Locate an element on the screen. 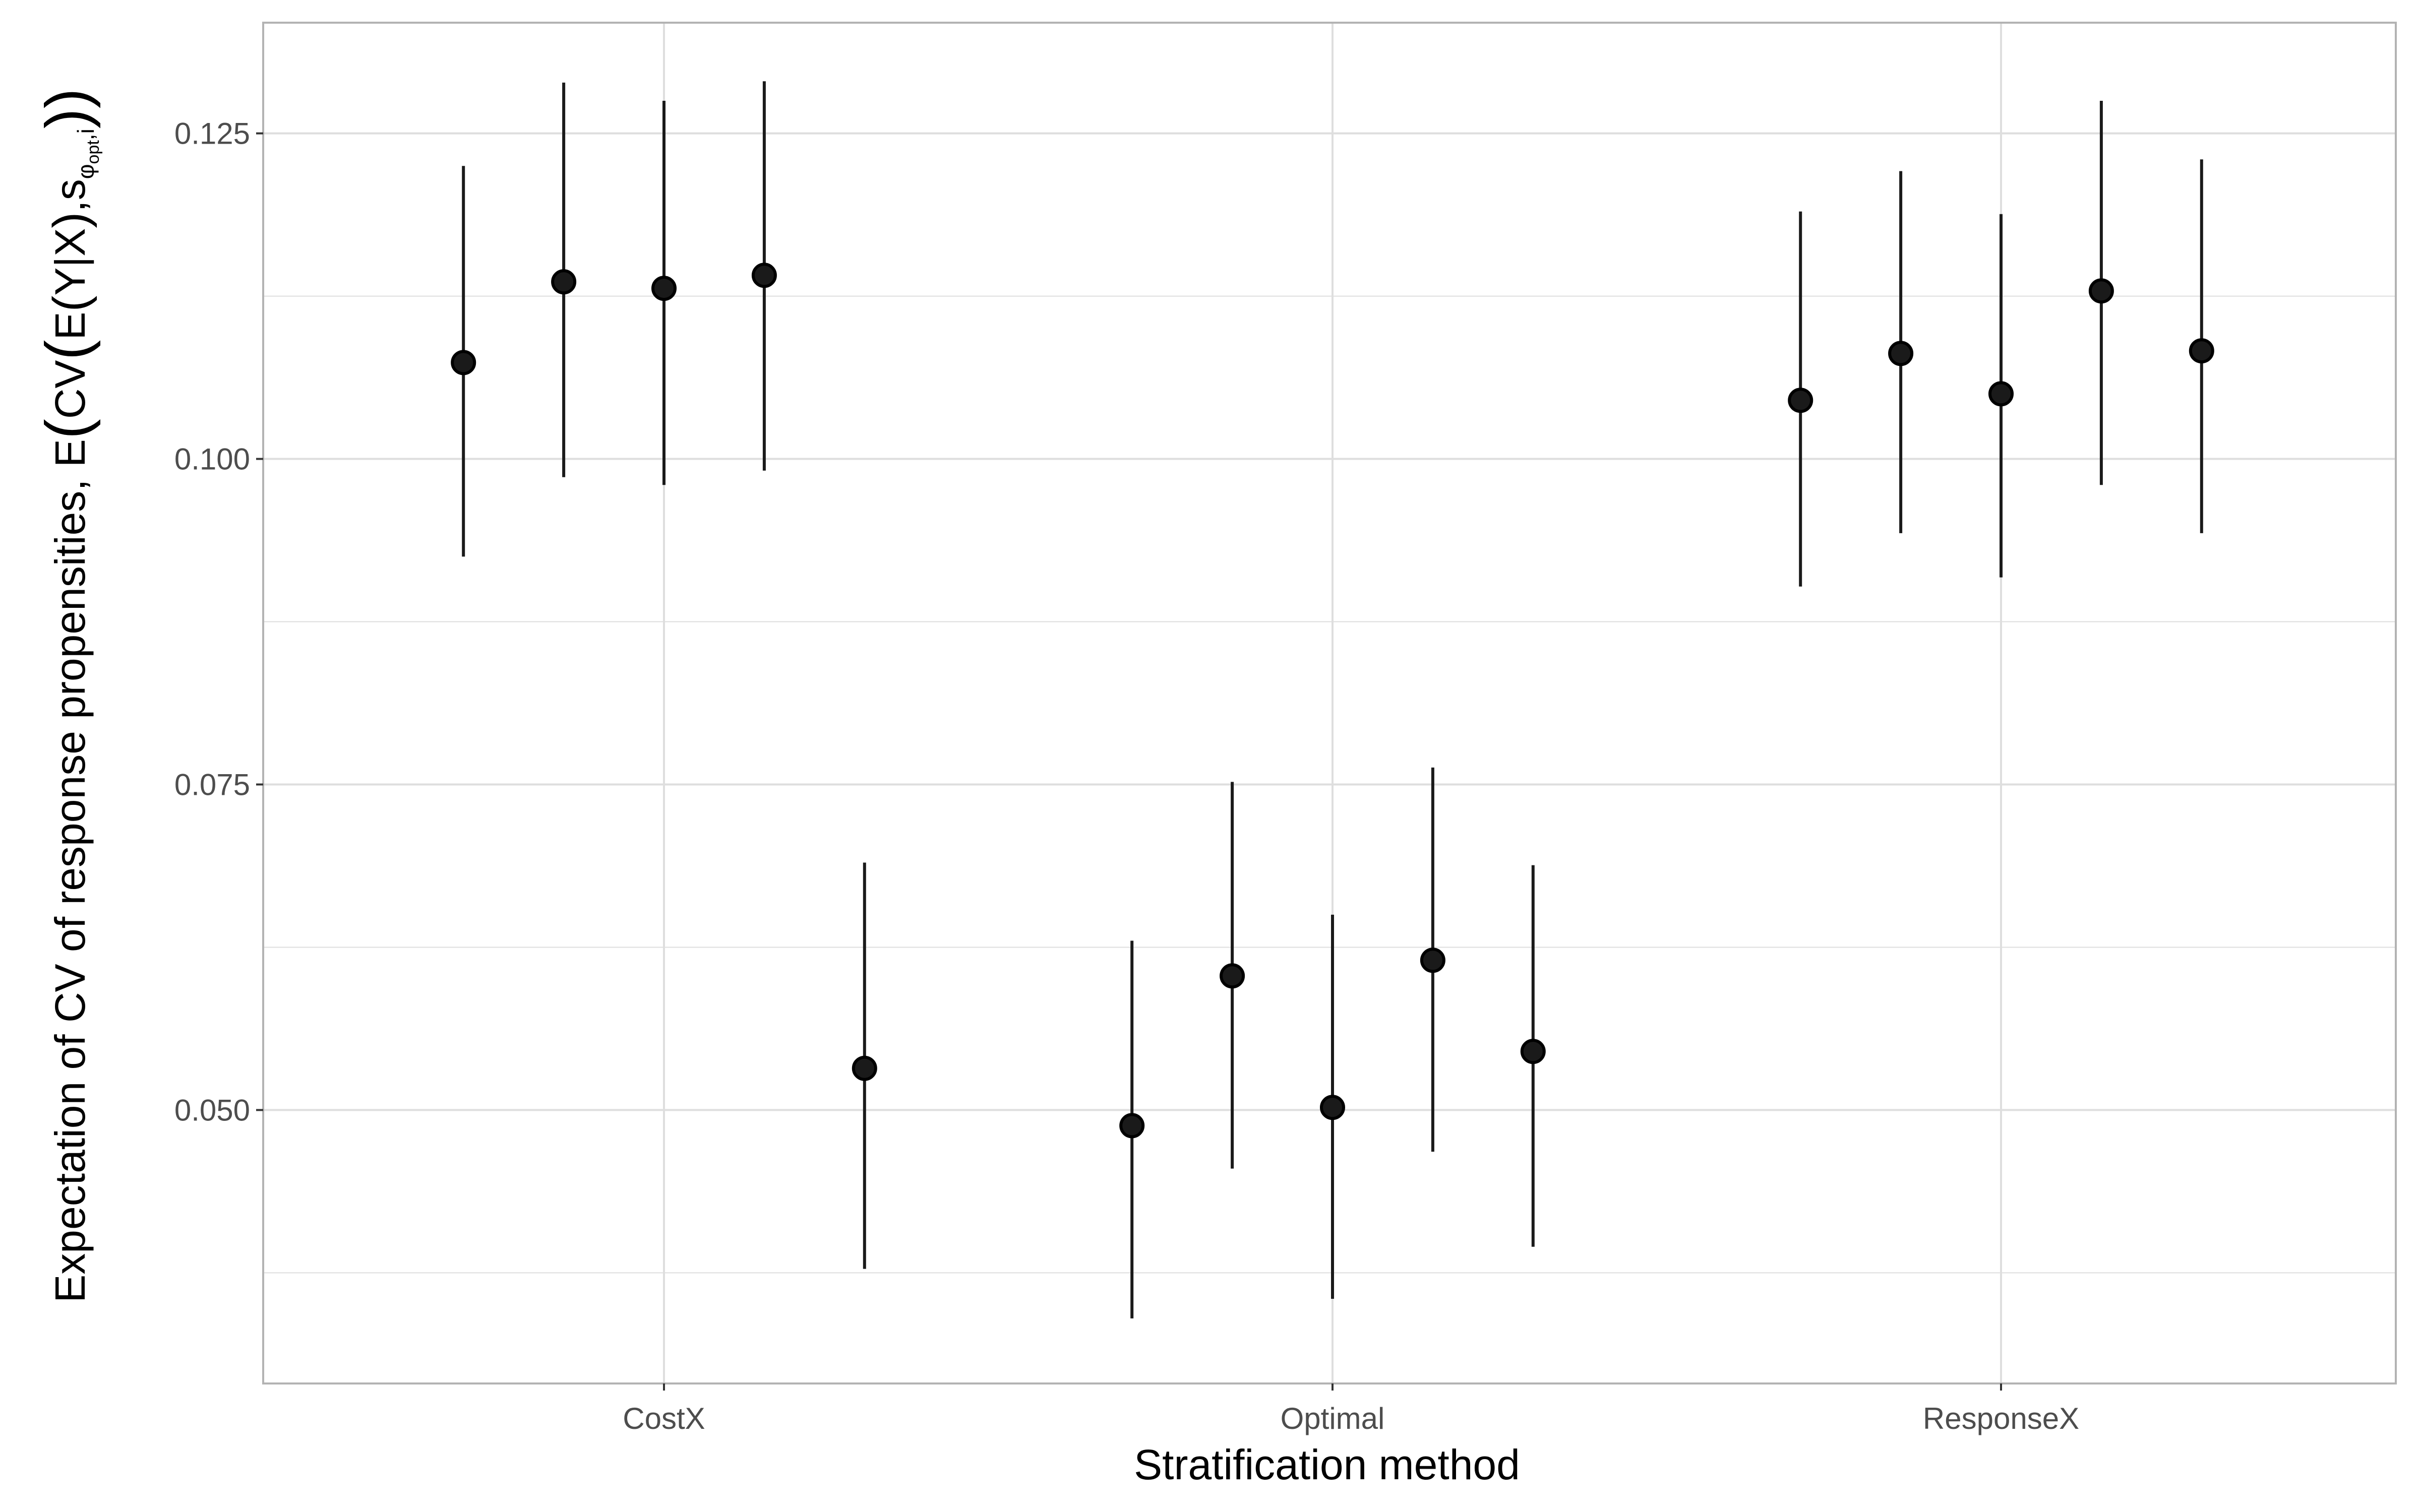 This screenshot has height=1512, width=2420. x-tick-label: Optimal is located at coordinates (1333, 1419).